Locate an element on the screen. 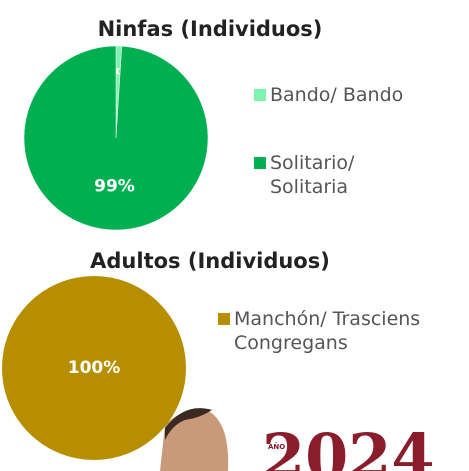 The image size is (469, 471). legend-item: Manchón/ Trasciens Congregans is located at coordinates (338, 331).